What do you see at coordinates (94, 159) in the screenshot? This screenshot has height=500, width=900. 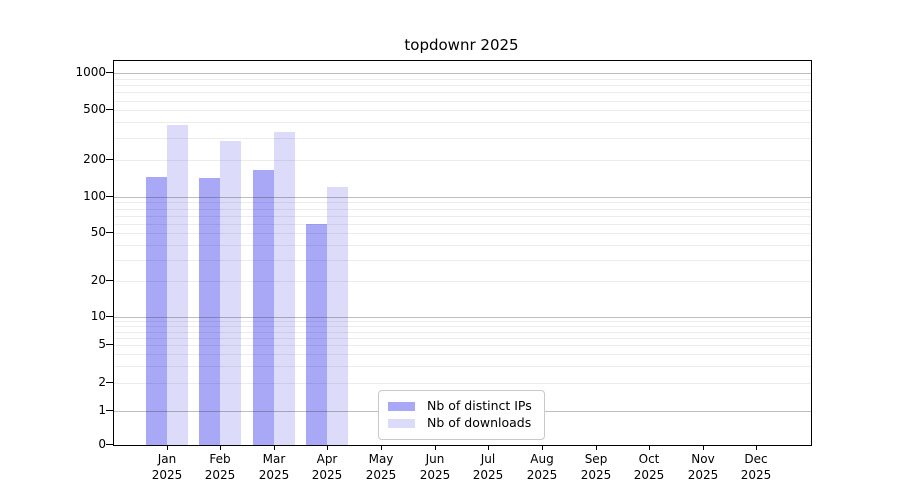 I see `y-tick-label: 200` at bounding box center [94, 159].